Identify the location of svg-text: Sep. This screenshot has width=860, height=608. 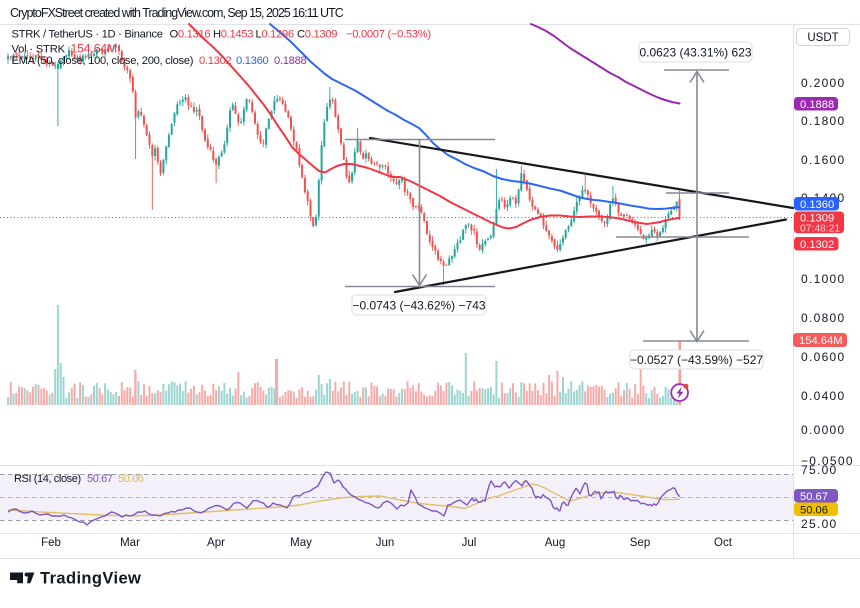
(640, 543).